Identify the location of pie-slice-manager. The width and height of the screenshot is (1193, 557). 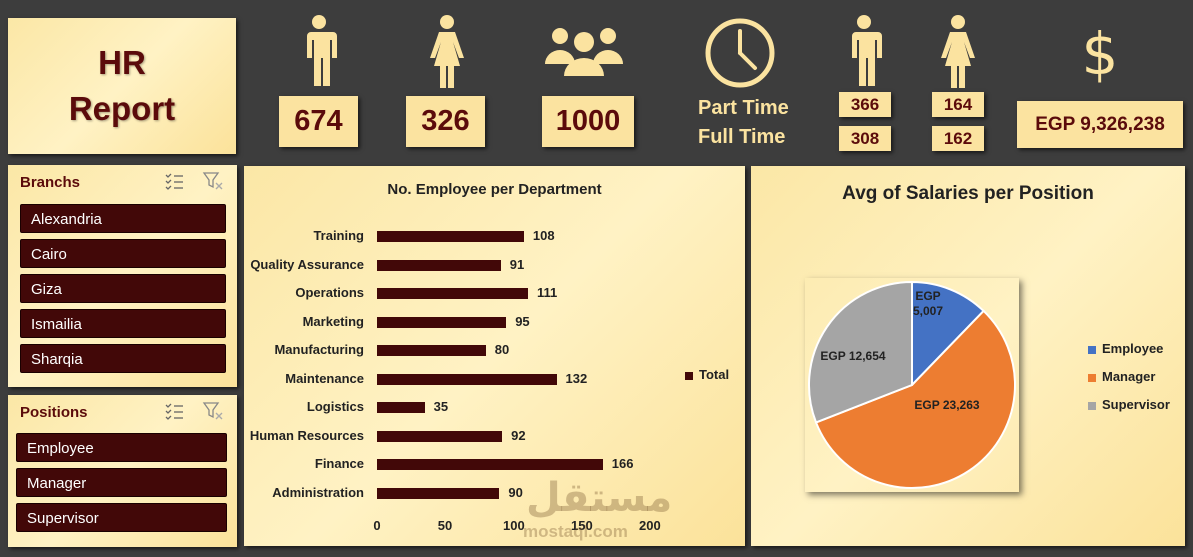
(915, 399).